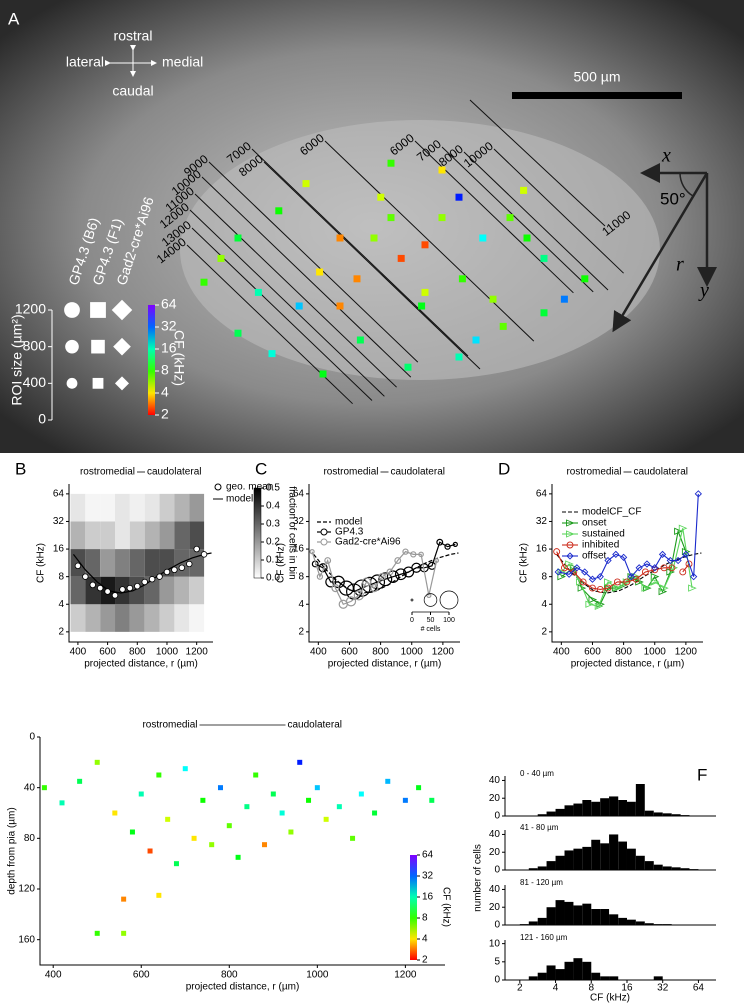  What do you see at coordinates (428, 855) in the screenshot?
I see `colorbar-tick-label: 64` at bounding box center [428, 855].